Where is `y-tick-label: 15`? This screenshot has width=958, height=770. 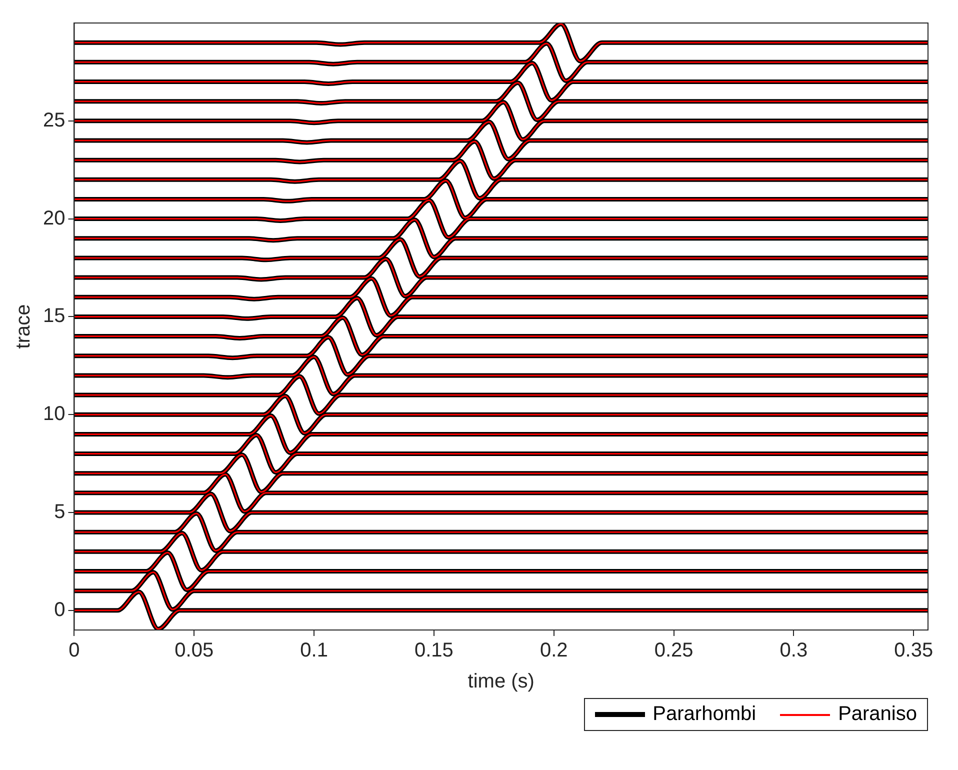
y-tick-label: 15 is located at coordinates (54, 316).